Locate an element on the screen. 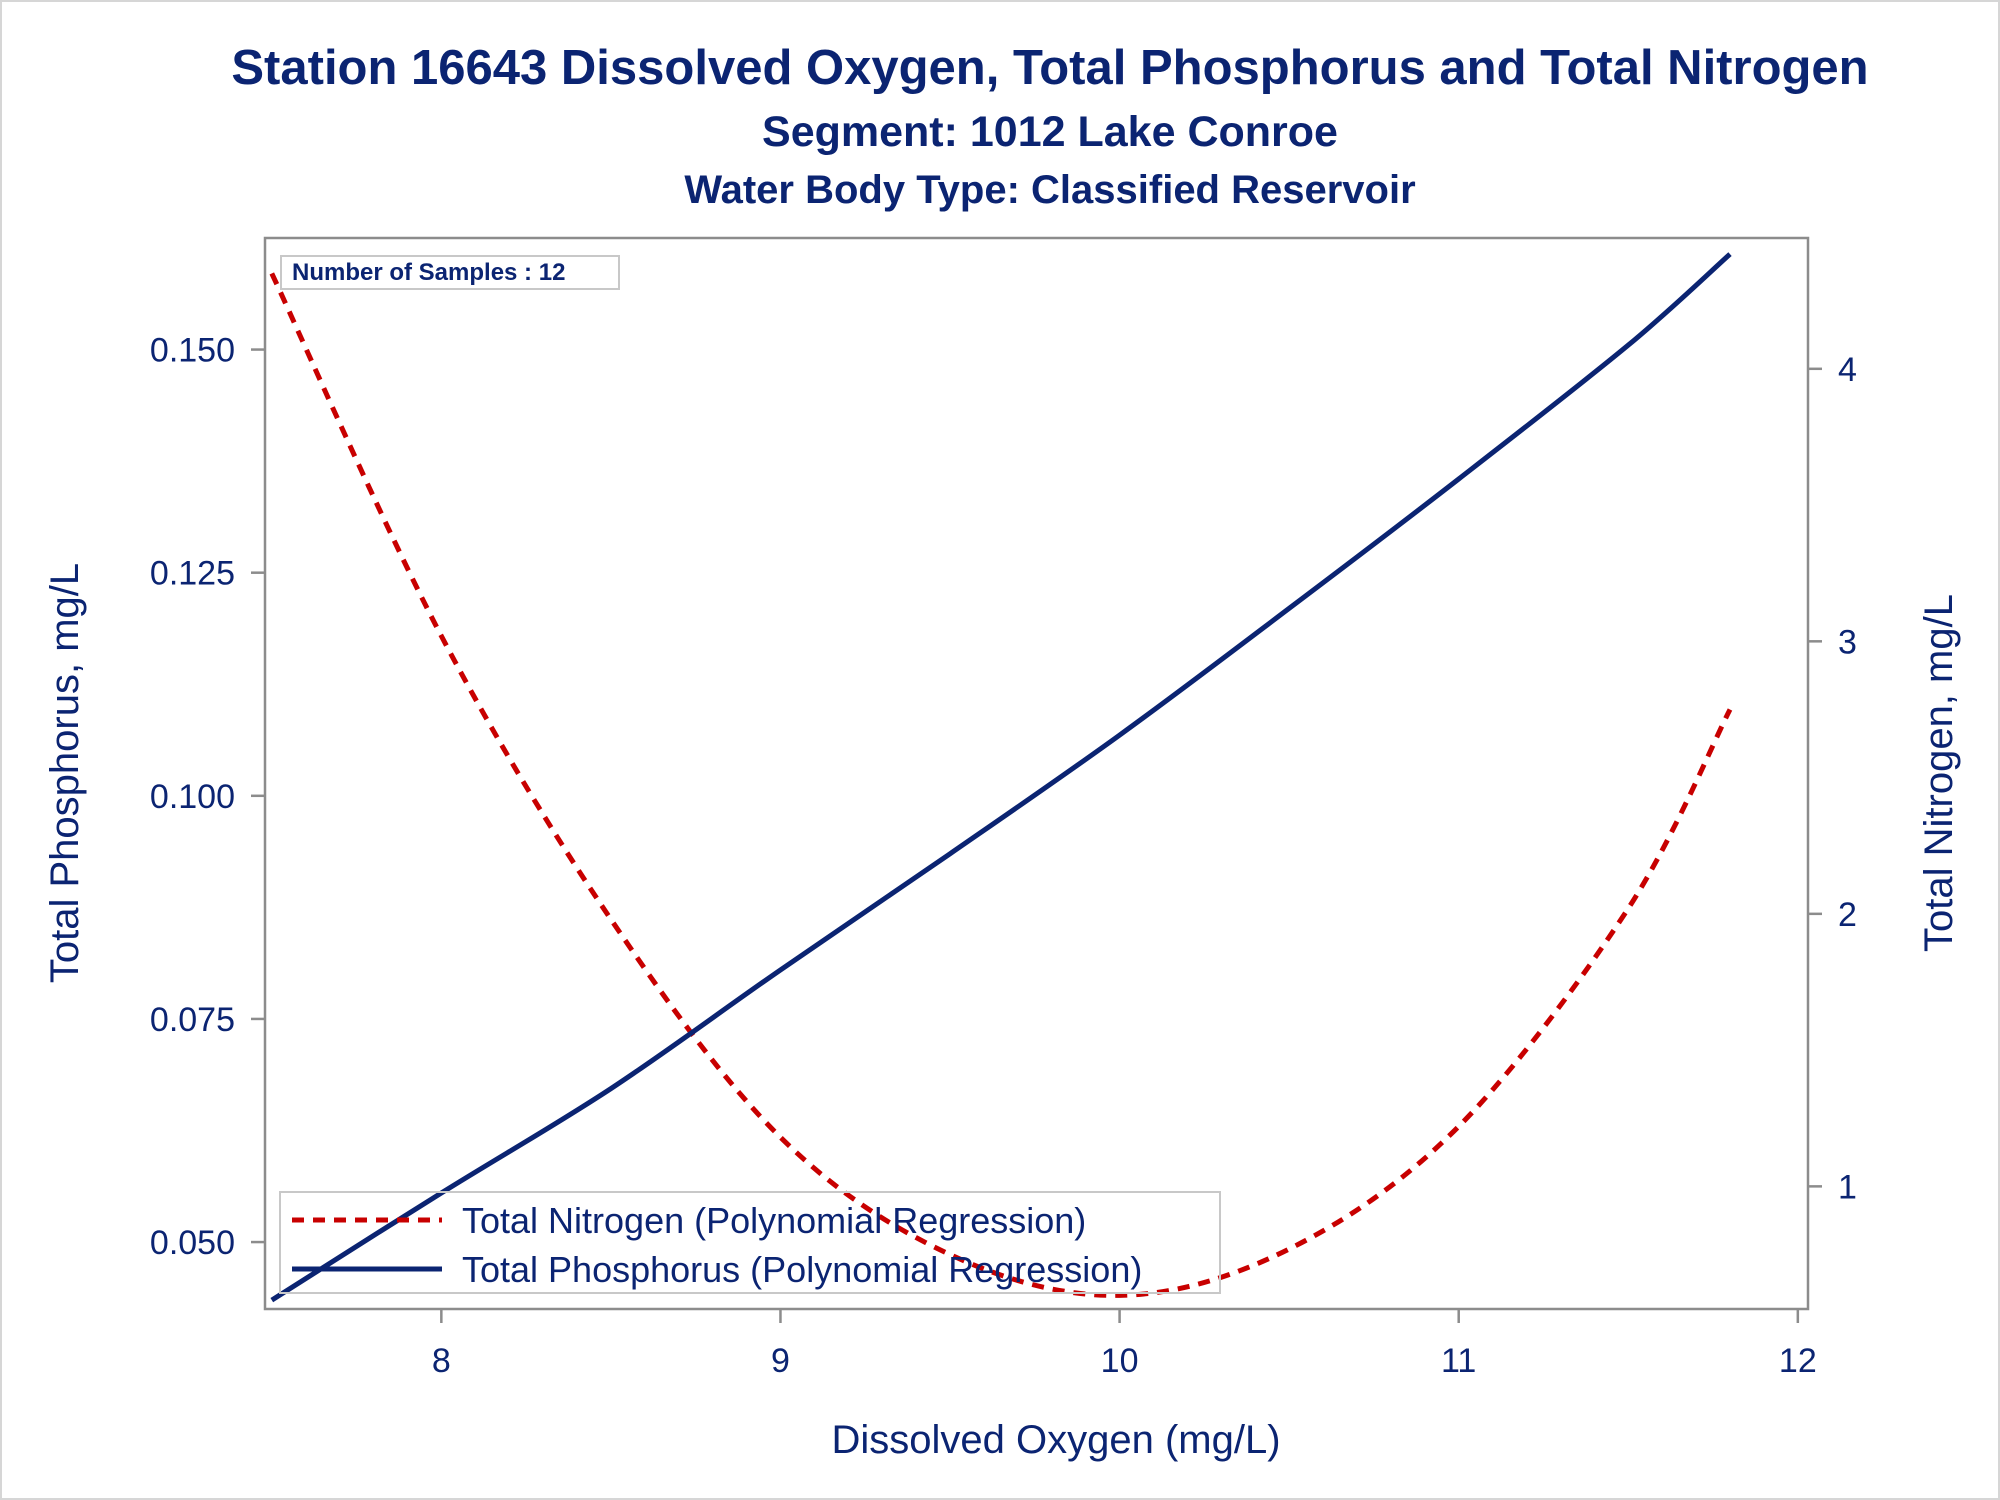 The image size is (2000, 1500). x-axis-label: Dissolved Oxygen (mg/L) is located at coordinates (1055, 1440).